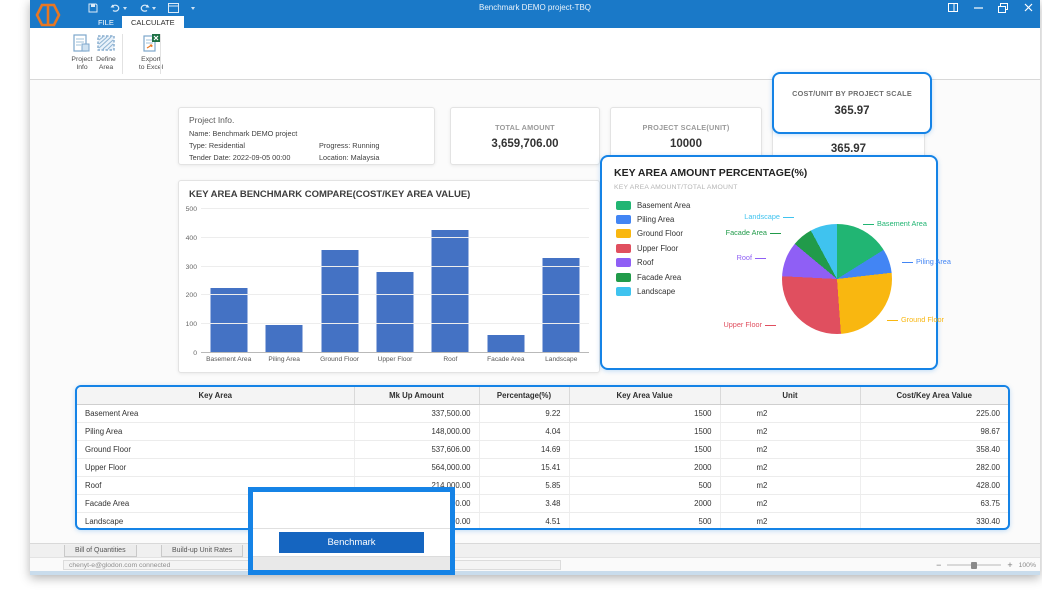 This screenshot has height=599, width=1042. I want to click on table-cell: Ground Floor, so click(216, 449).